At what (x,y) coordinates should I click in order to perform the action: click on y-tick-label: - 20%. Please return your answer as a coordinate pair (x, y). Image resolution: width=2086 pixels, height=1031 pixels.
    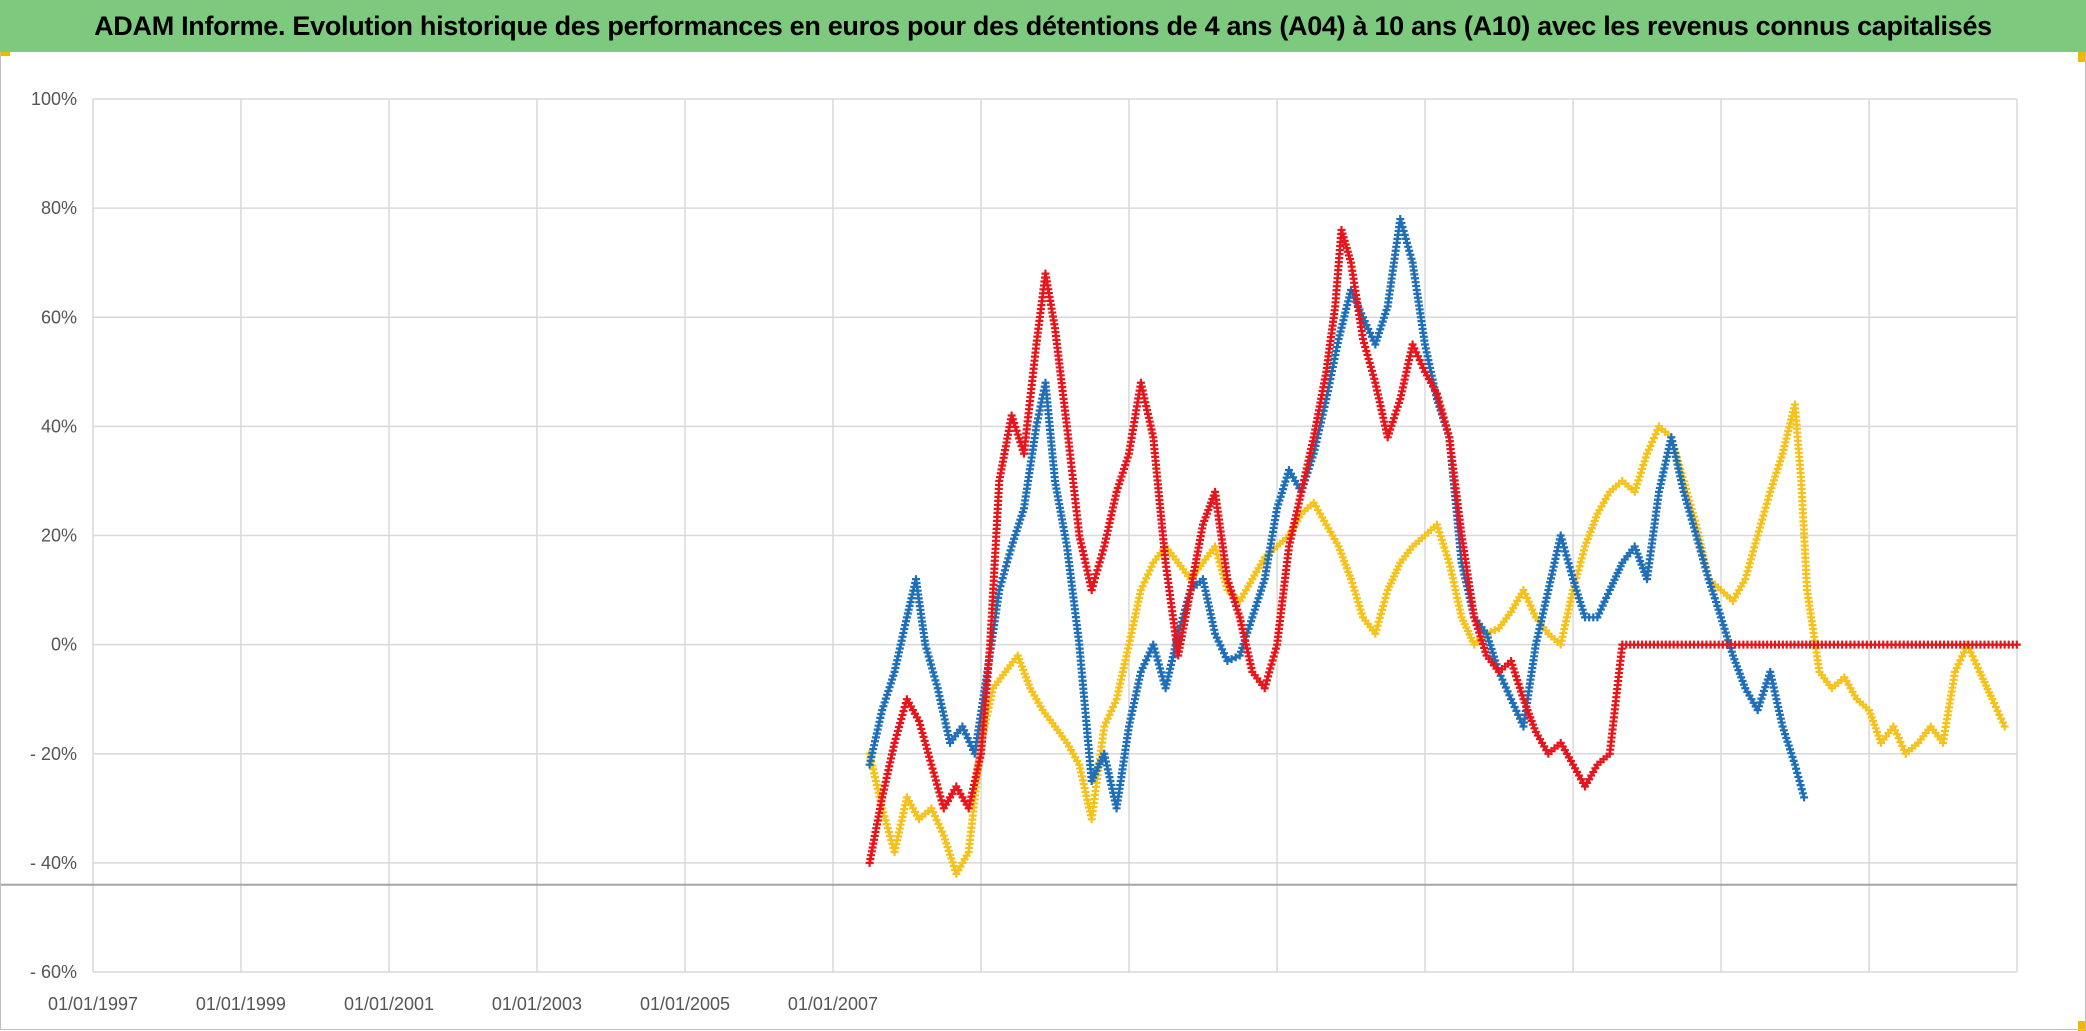
    Looking at the image, I should click on (53, 754).